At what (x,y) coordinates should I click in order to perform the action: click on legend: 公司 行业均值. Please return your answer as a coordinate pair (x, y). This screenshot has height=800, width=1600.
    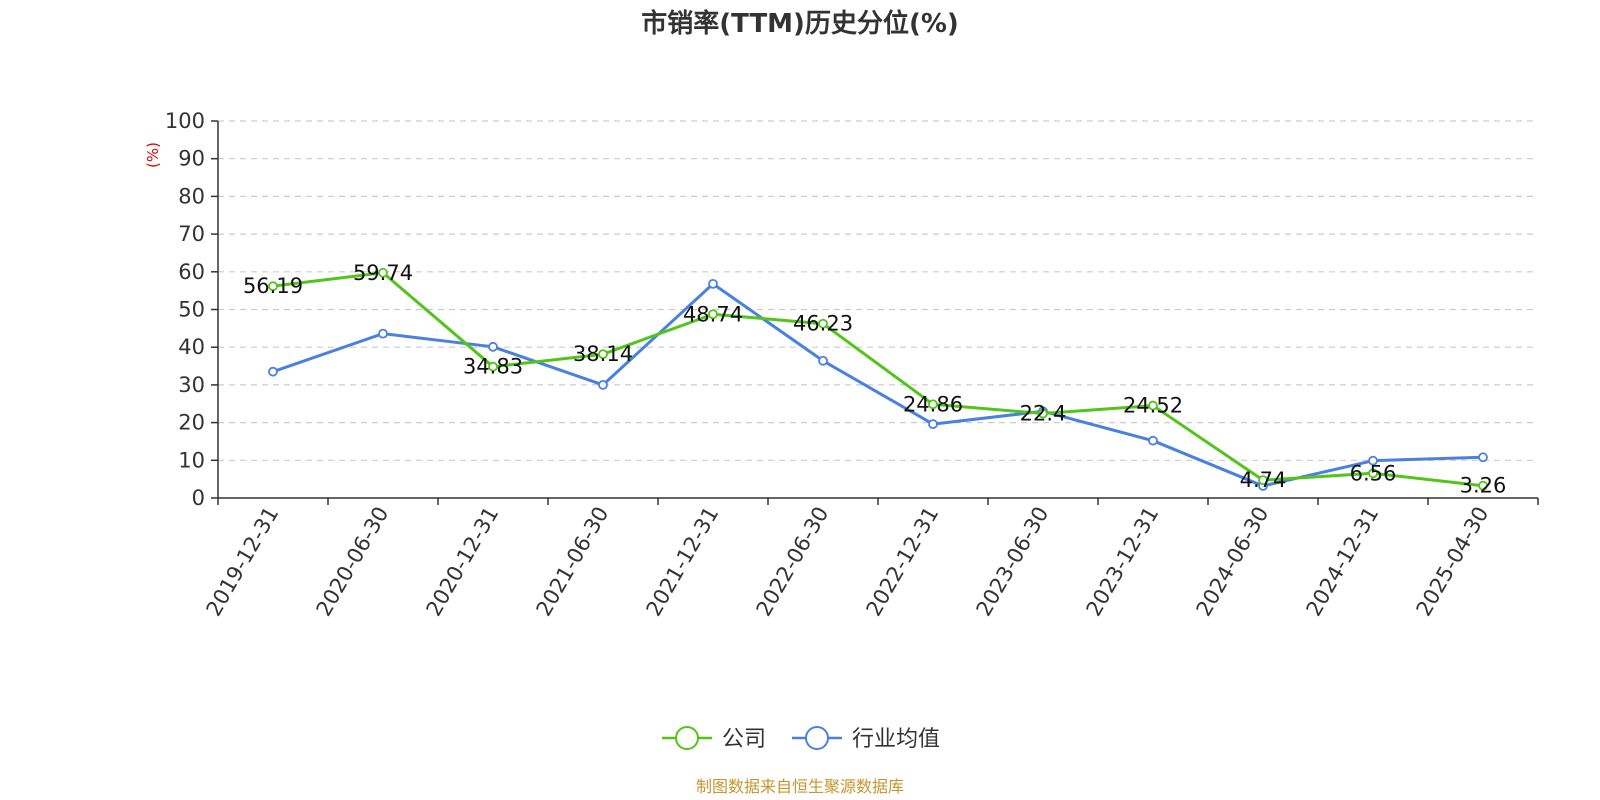
    Looking at the image, I should click on (801, 739).